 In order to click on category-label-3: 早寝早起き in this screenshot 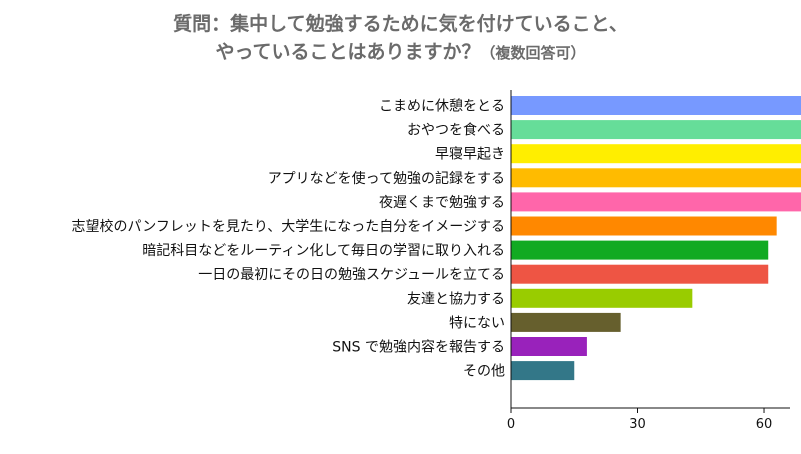, I will do `click(470, 154)`.